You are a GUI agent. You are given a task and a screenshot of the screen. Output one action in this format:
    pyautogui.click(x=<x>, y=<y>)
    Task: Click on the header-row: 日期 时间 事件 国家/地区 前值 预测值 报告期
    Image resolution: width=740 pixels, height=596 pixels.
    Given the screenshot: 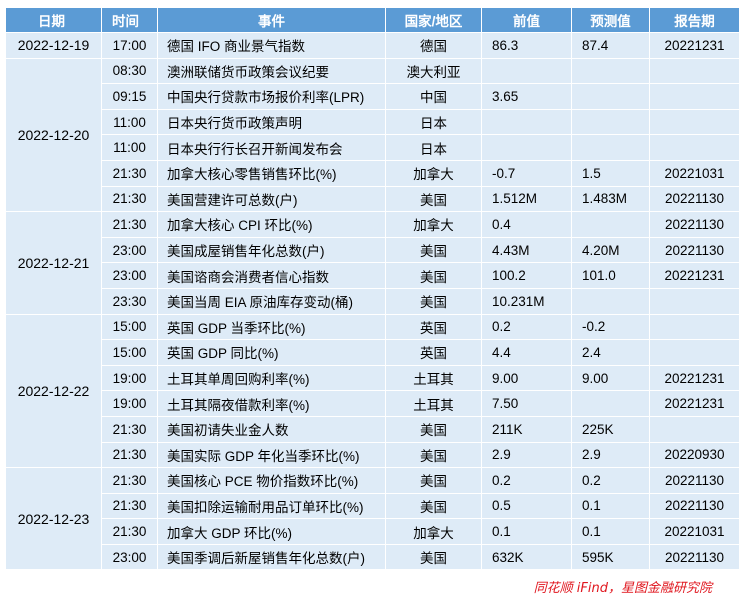 What is the action you would take?
    pyautogui.click(x=372, y=20)
    